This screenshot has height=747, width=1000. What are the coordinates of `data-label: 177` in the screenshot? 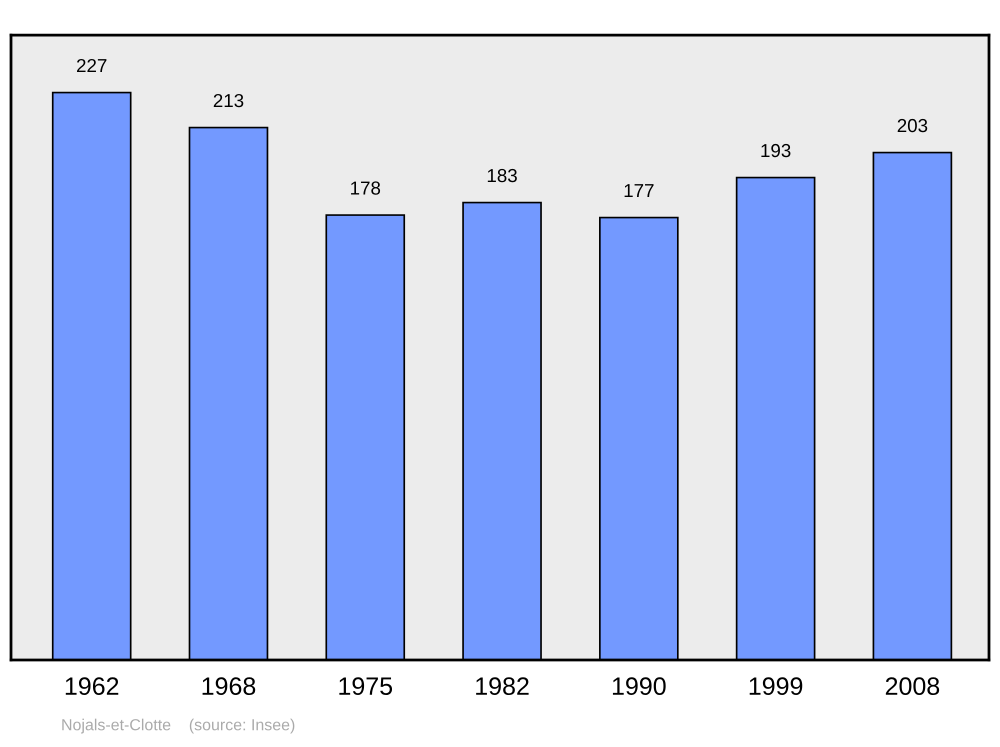 It's located at (639, 191).